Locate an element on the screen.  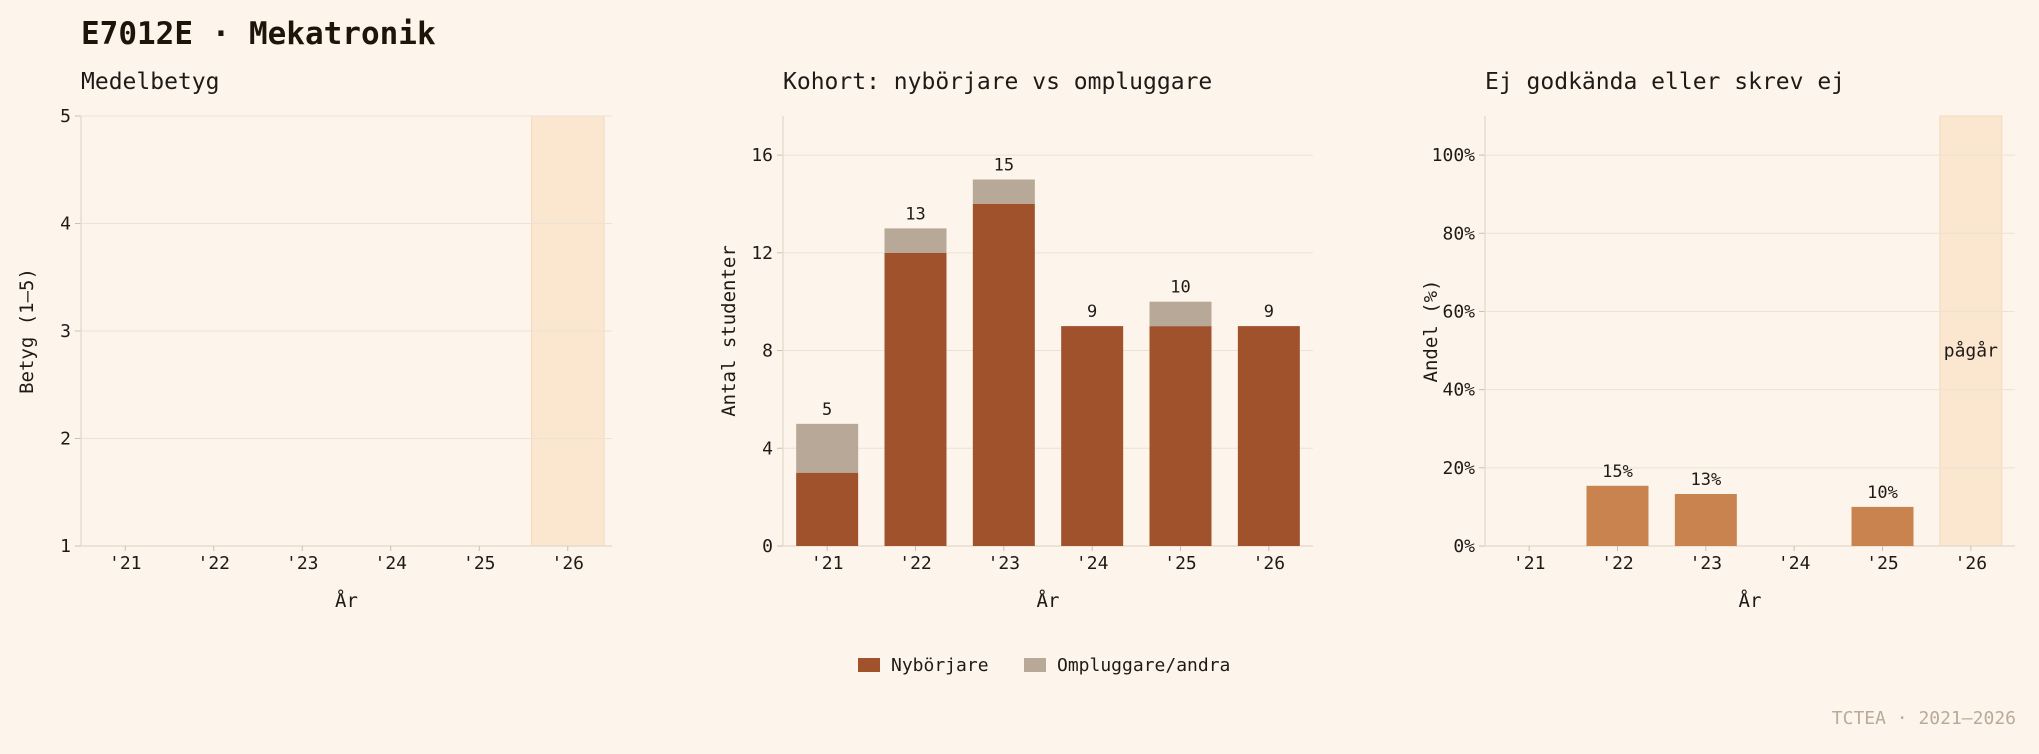
legend-label: Nybörjare is located at coordinates (940, 665).